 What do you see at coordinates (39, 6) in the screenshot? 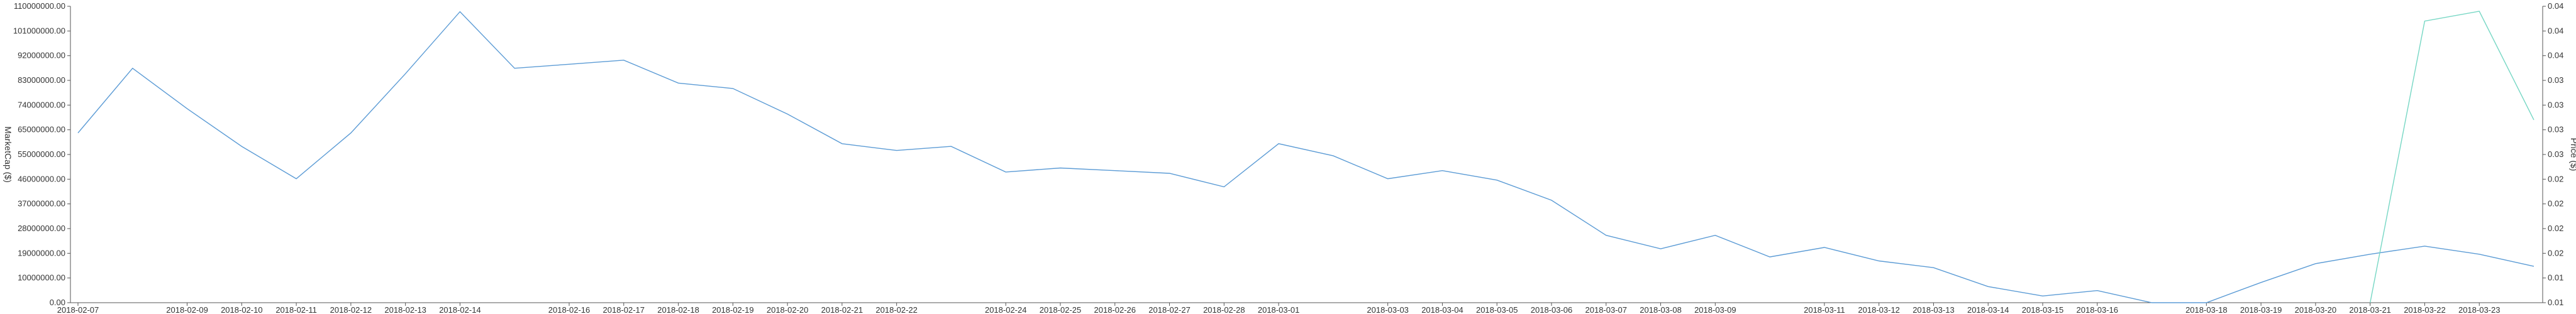
I see `left-tick-label: 110000000.00` at bounding box center [39, 6].